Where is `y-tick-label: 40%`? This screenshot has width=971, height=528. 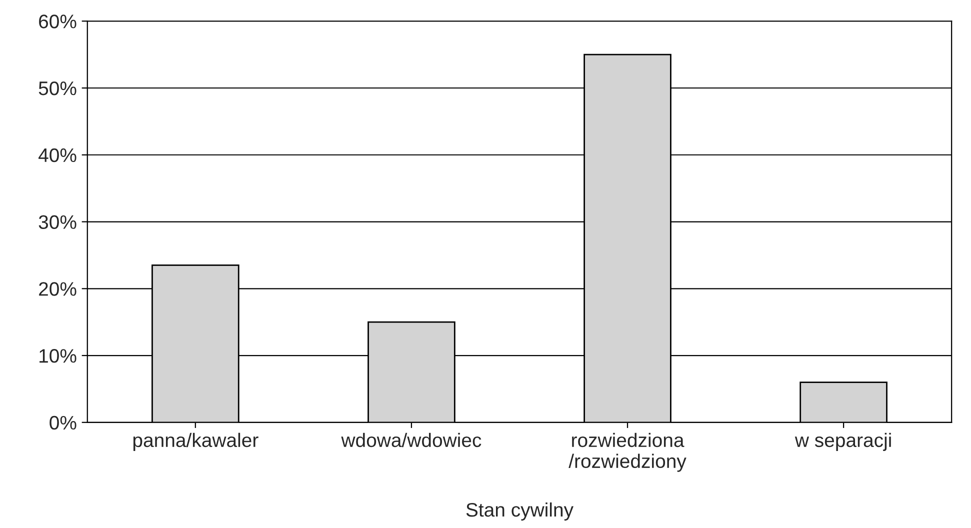
y-tick-label: 40% is located at coordinates (57, 155).